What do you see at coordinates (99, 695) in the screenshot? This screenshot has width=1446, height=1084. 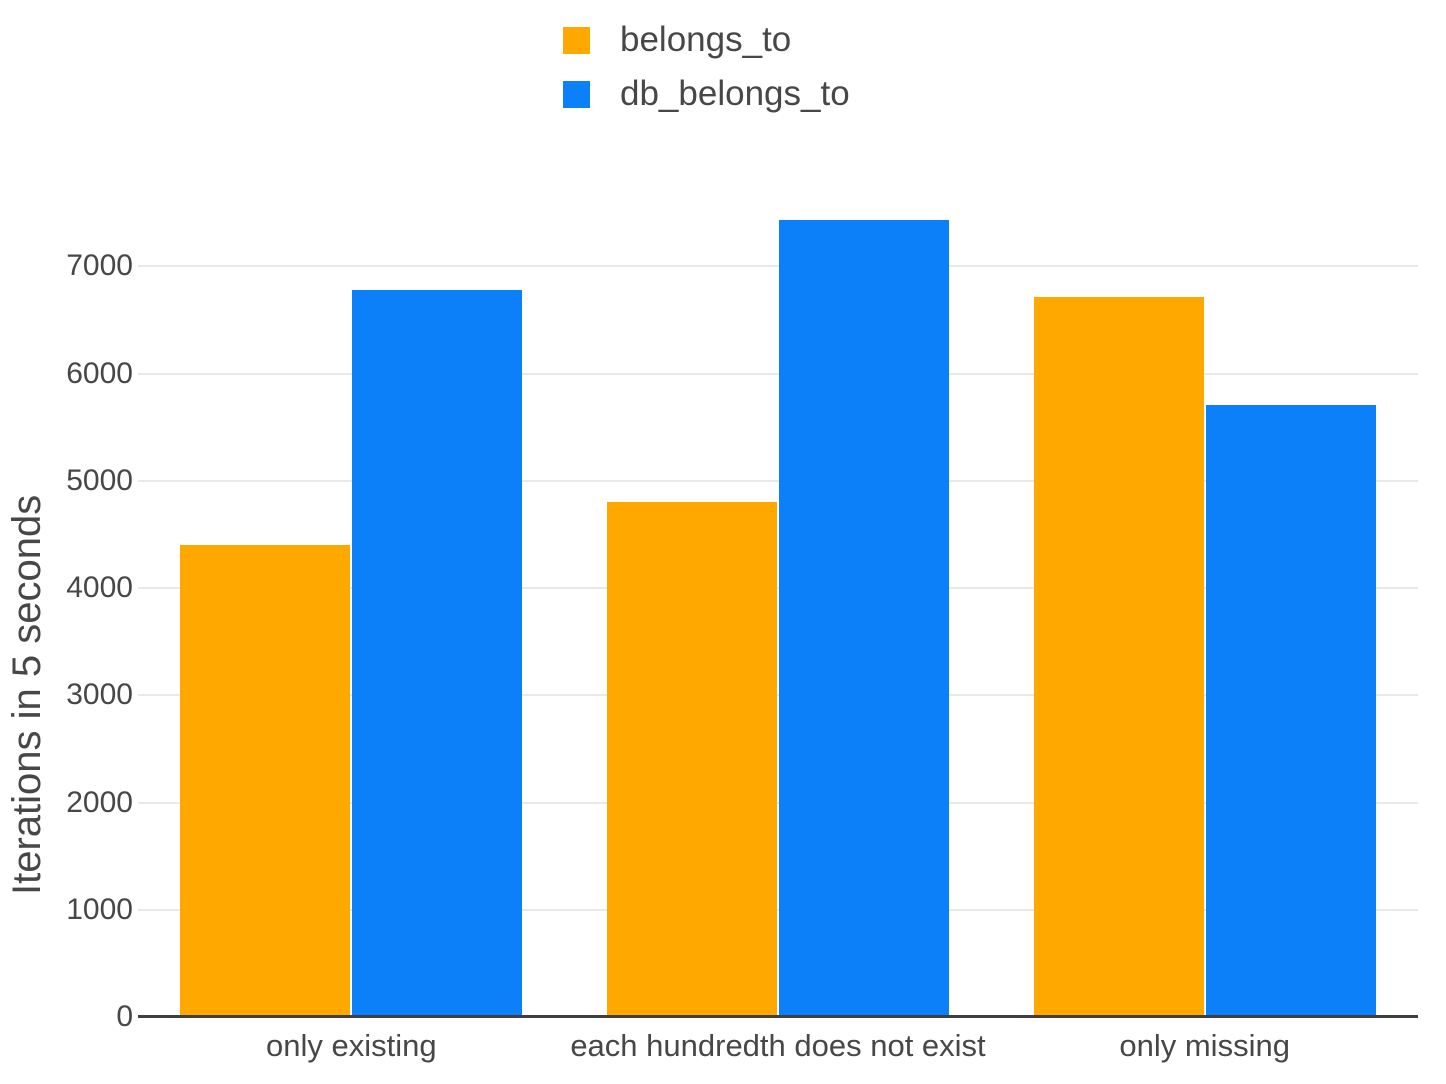 I see `y-tick-label: 3000` at bounding box center [99, 695].